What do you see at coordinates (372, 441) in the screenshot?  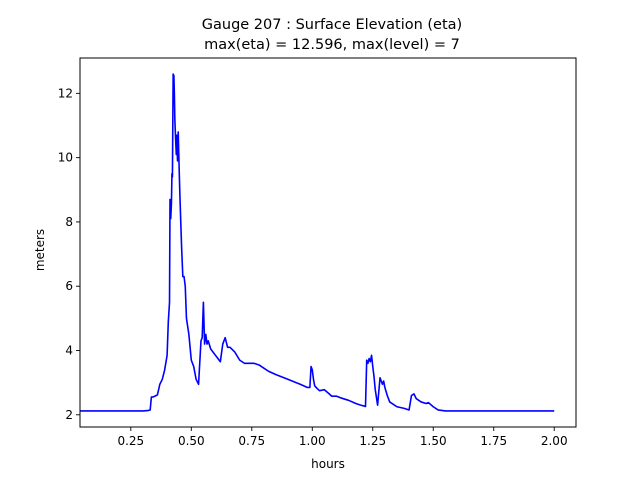 I see `x-tick-label: 1.25` at bounding box center [372, 441].